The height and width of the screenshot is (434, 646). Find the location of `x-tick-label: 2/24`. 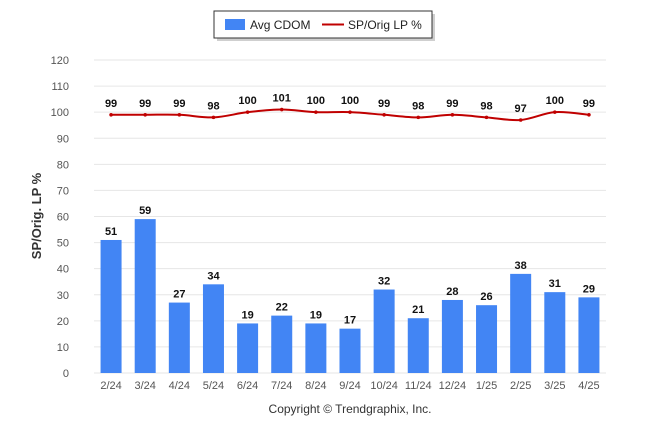

x-tick-label: 2/24 is located at coordinates (110, 386).